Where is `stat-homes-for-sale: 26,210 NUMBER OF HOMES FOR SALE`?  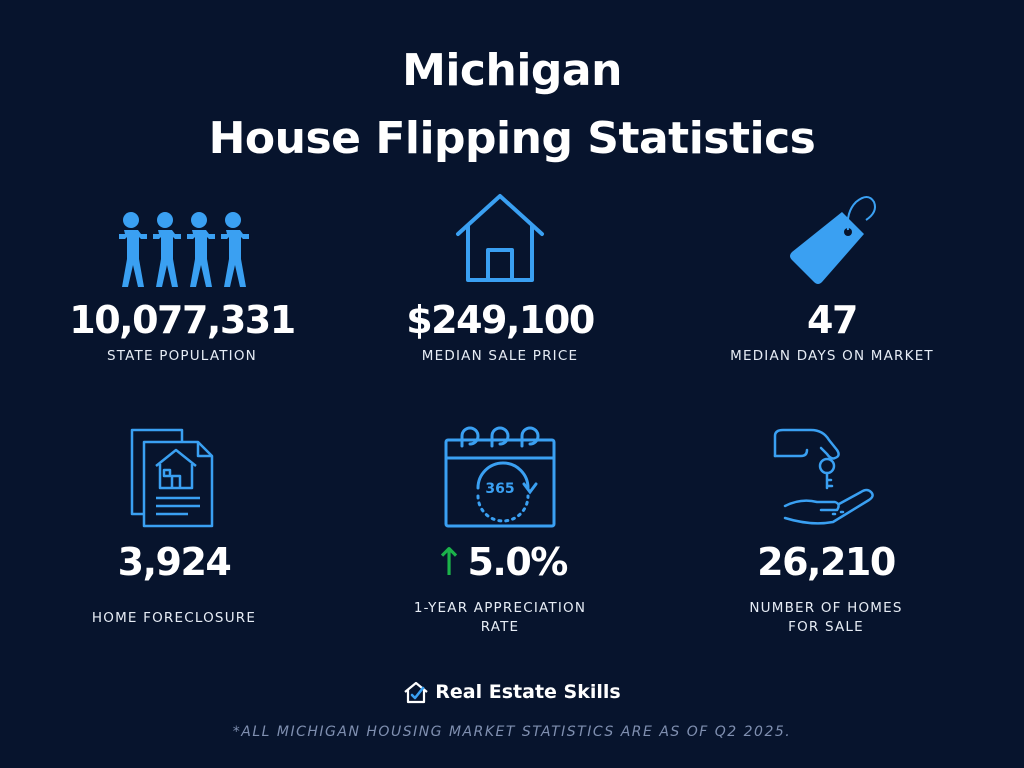
stat-homes-for-sale: 26,210 NUMBER OF HOMES FOR SALE is located at coordinates (826, 531).